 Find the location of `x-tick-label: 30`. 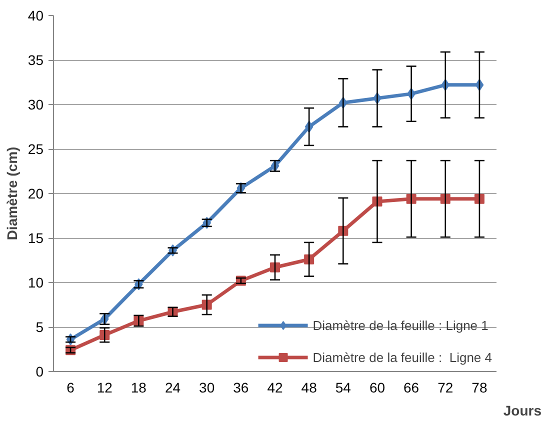

x-tick-label: 30 is located at coordinates (207, 388).